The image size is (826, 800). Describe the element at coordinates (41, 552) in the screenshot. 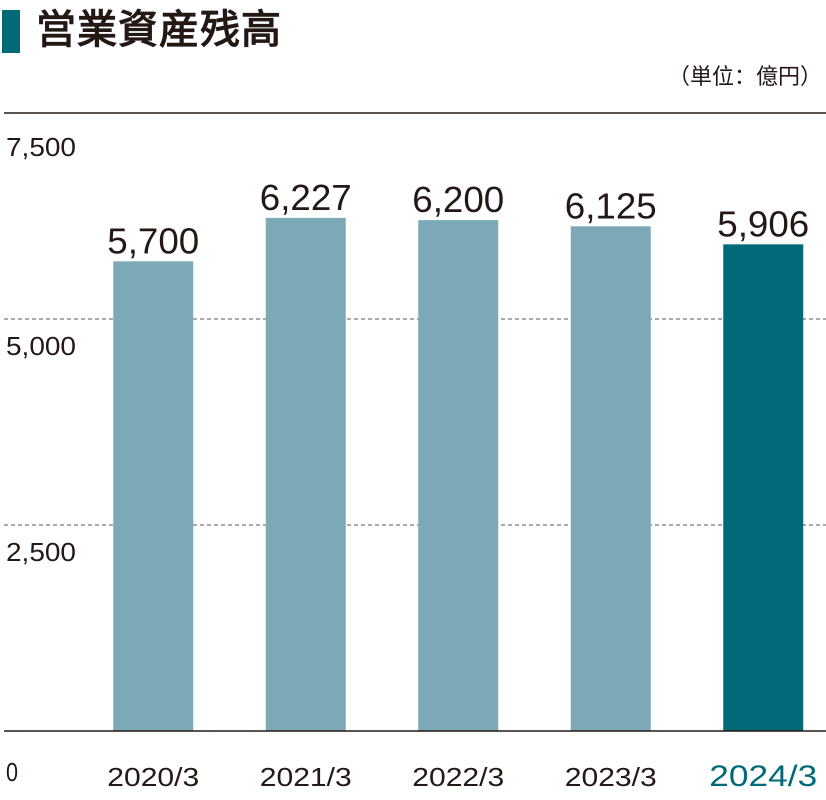

I see `y-tick-label: 2,500` at that location.